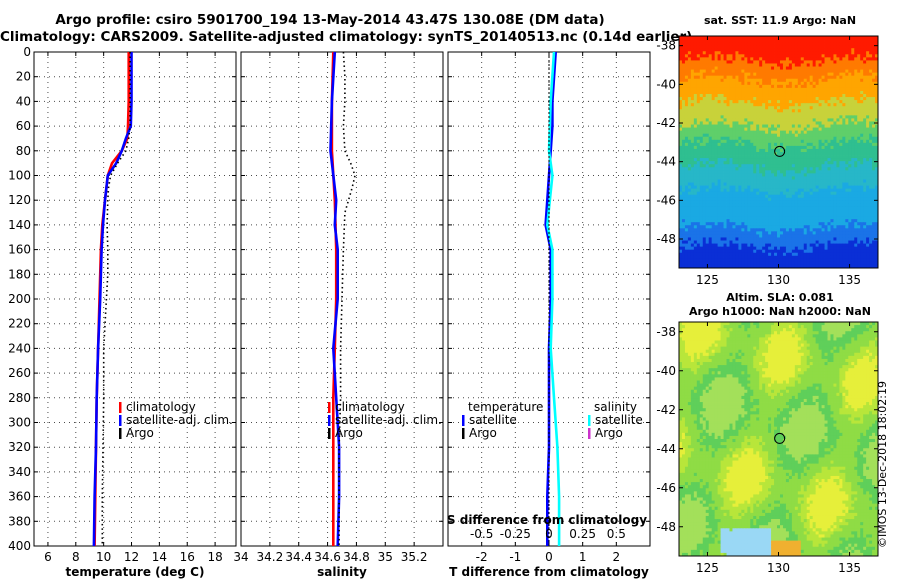 The height and width of the screenshot is (580, 900). Describe the element at coordinates (619, 420) in the screenshot. I see `diff-salinity-legend-label: satellite` at that location.